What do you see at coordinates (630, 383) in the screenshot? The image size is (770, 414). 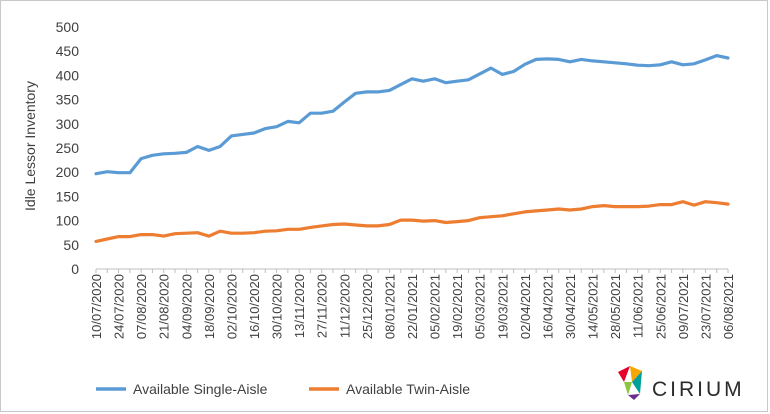 I see `cirium-logo-mark` at bounding box center [630, 383].